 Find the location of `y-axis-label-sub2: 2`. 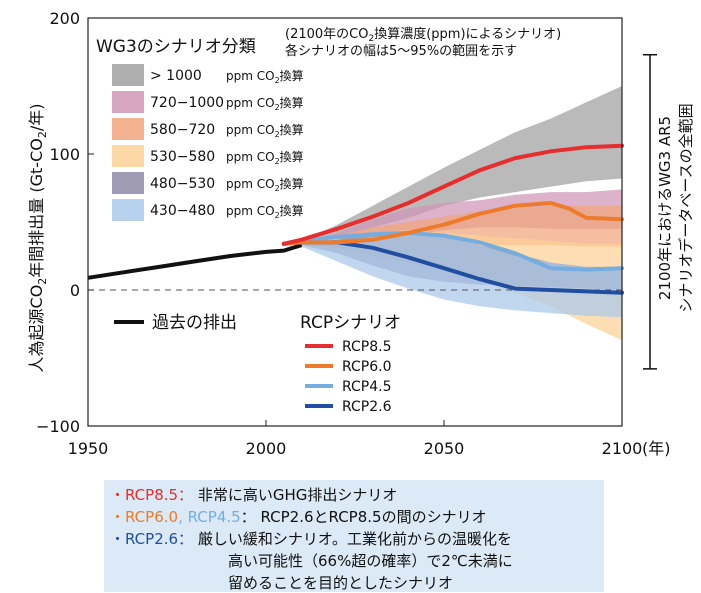

y-axis-label-sub2: 2 is located at coordinates (42, 134).